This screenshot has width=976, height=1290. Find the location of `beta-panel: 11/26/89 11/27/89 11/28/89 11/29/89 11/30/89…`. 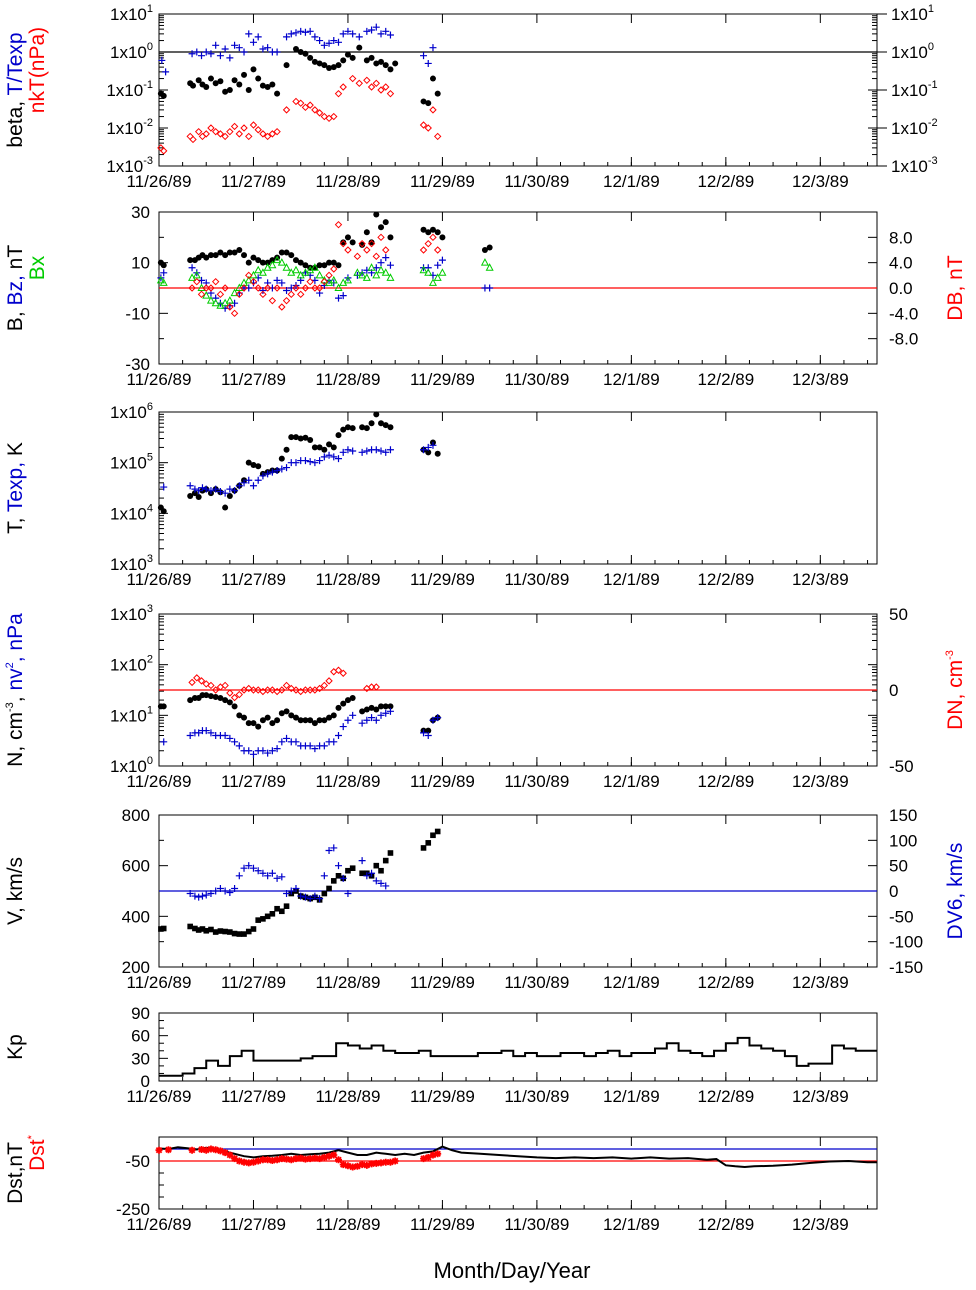

beta-panel: 11/26/89 11/27/89 11/28/89 11/29/89 11/30/89… is located at coordinates (521, 97).